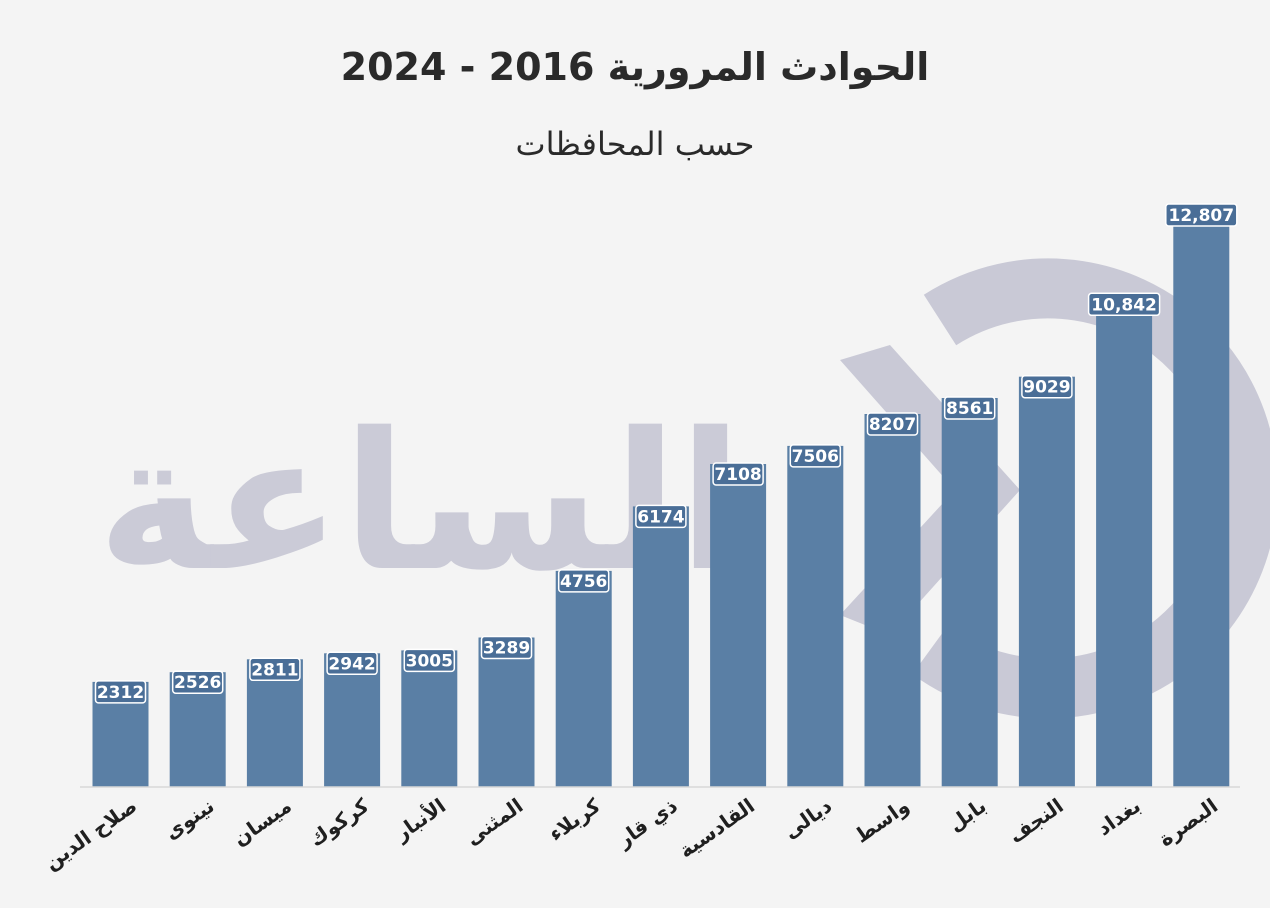  What do you see at coordinates (91, 833) in the screenshot?
I see `category-label: صلاح الدين` at bounding box center [91, 833].